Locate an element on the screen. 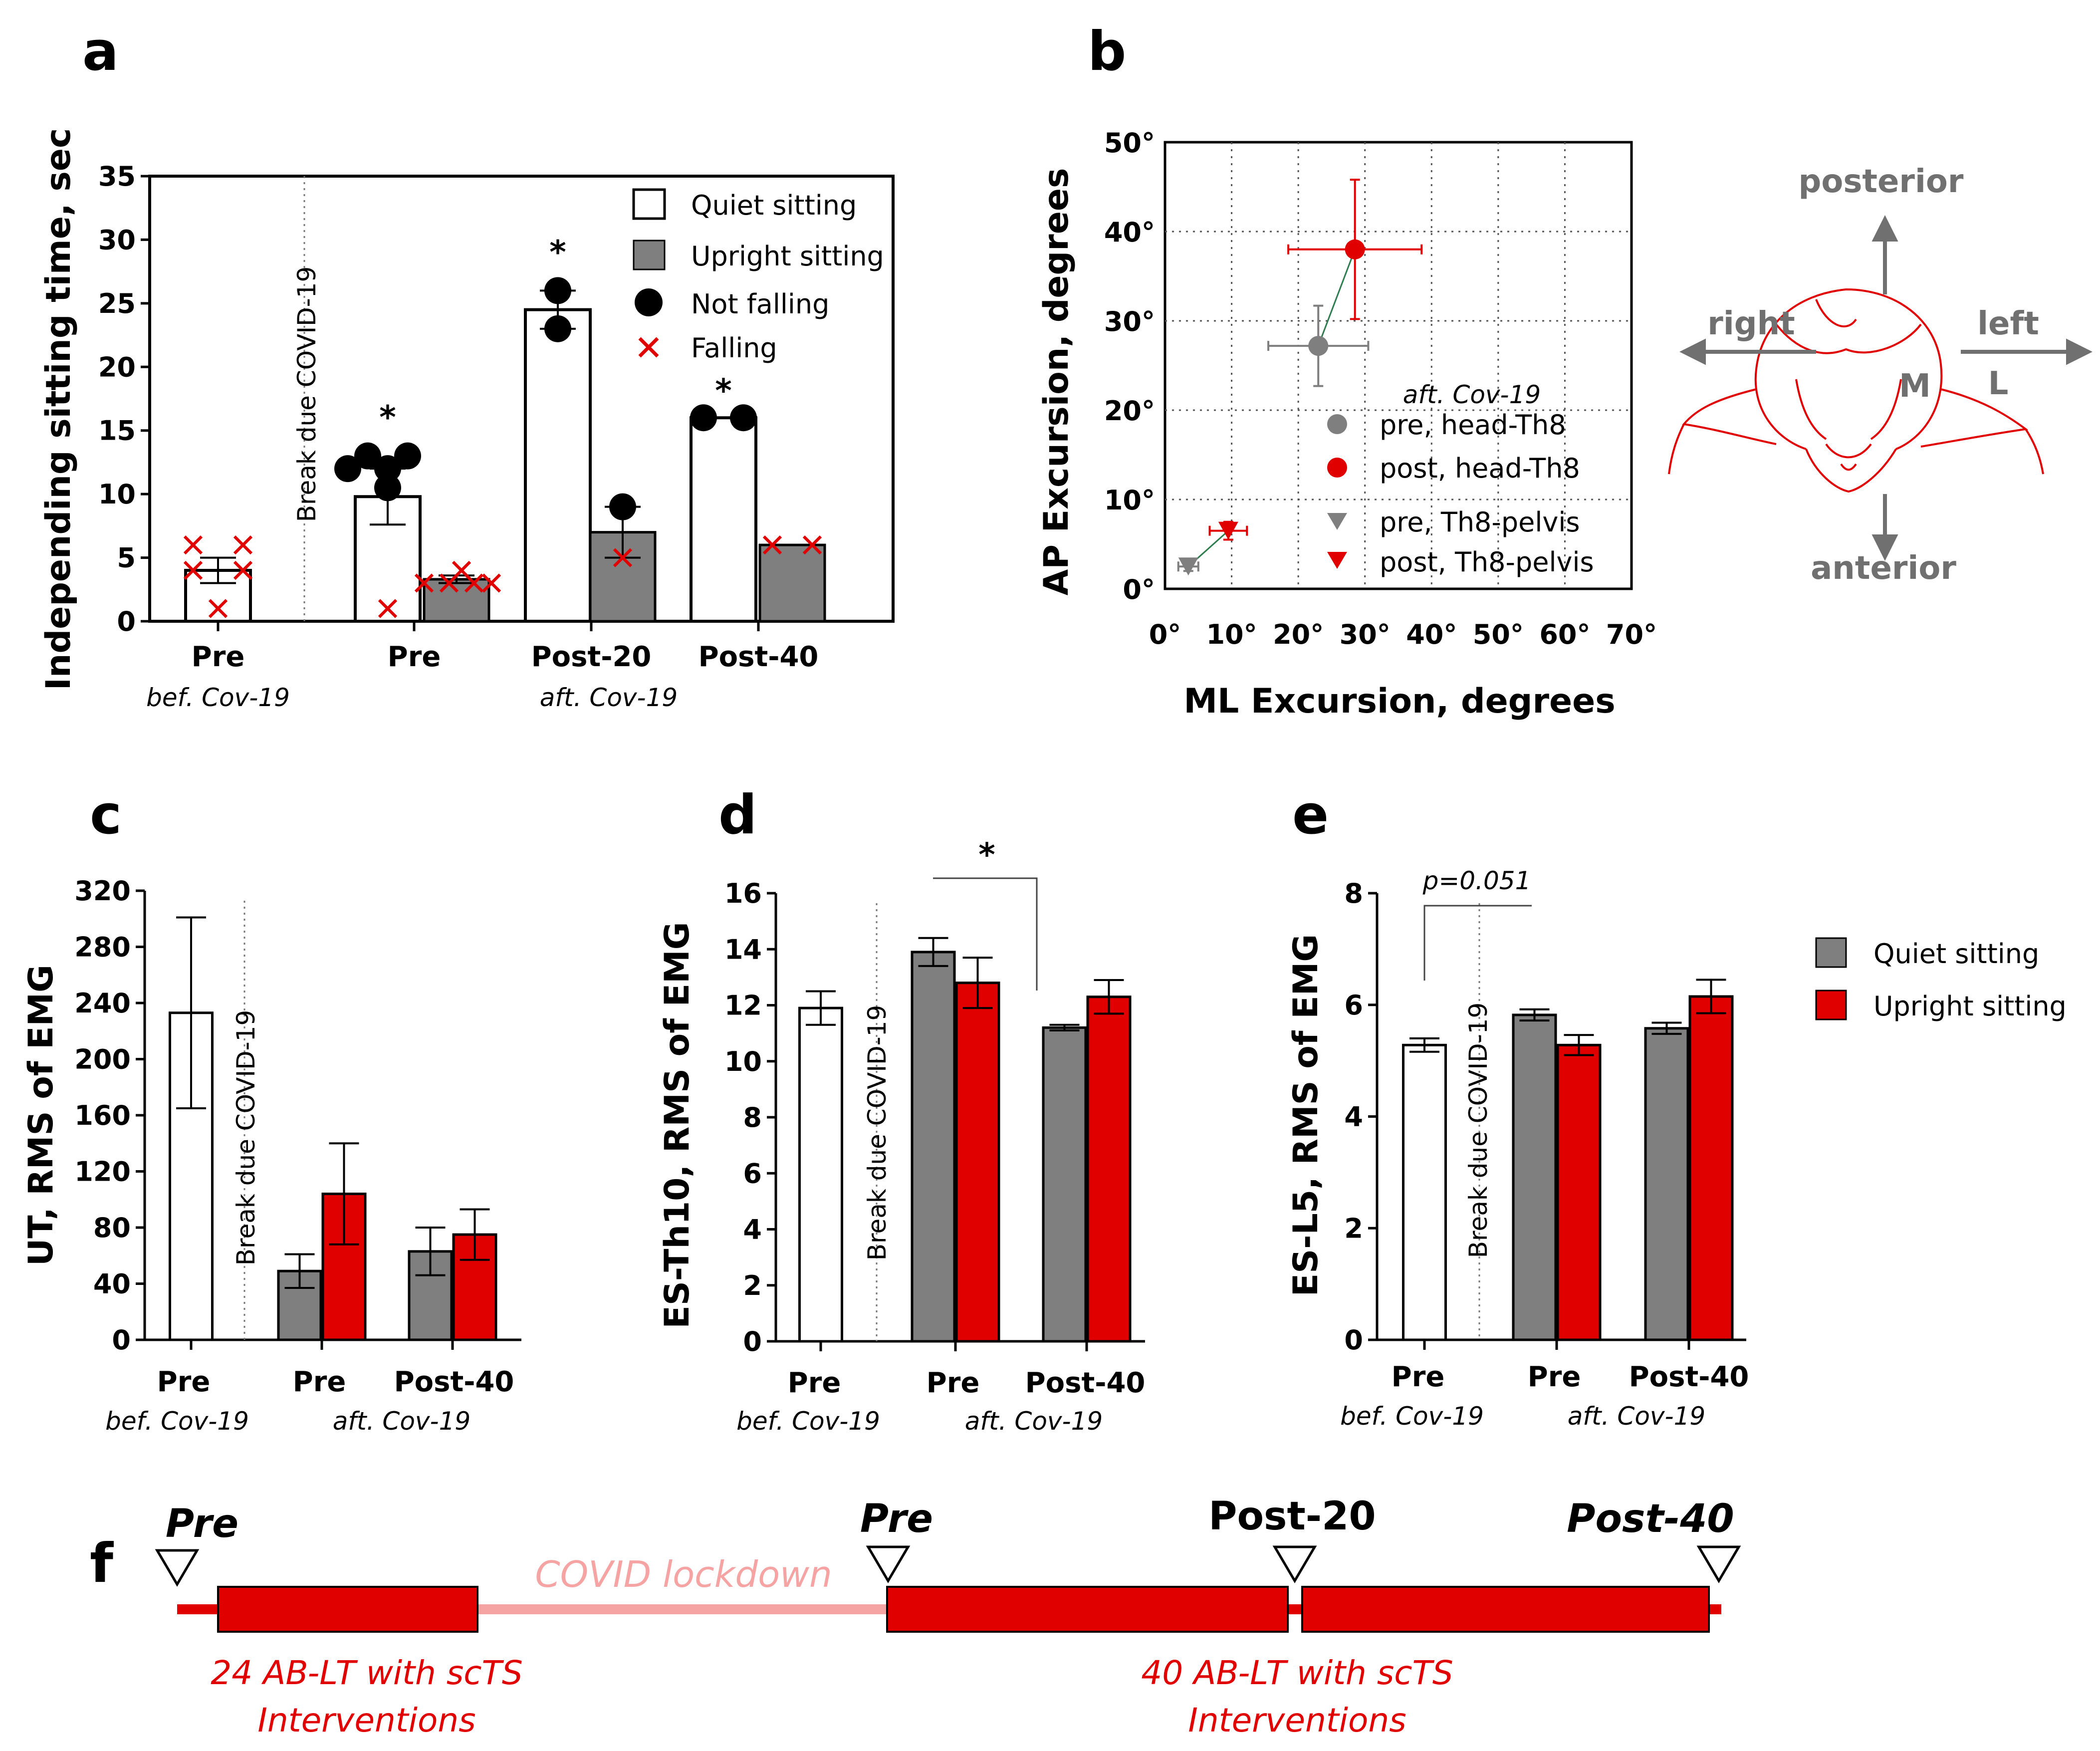 This screenshot has width=2100, height=1751. panel-c-cat-1: Pre is located at coordinates (319, 1382).